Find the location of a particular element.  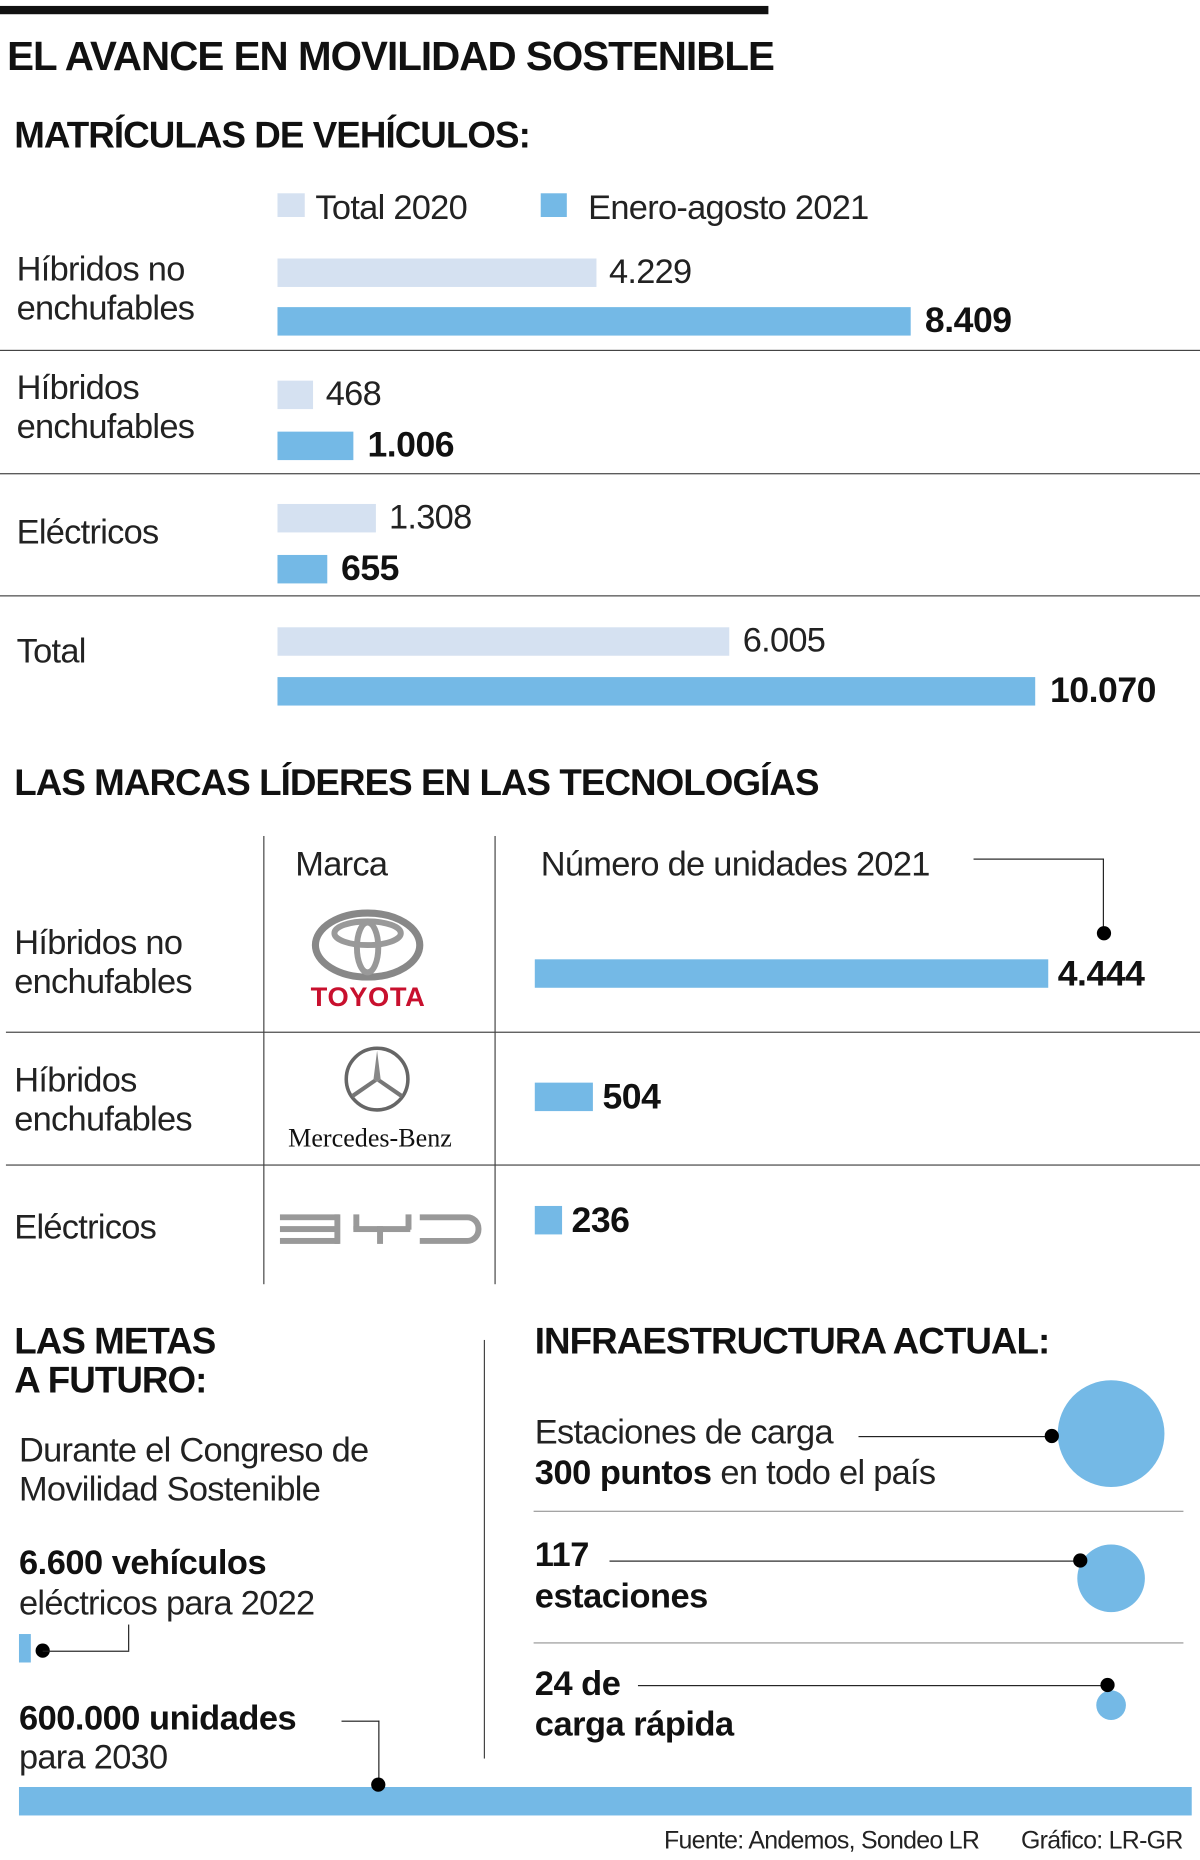

brand-units-label: 504 is located at coordinates (631, 1097).